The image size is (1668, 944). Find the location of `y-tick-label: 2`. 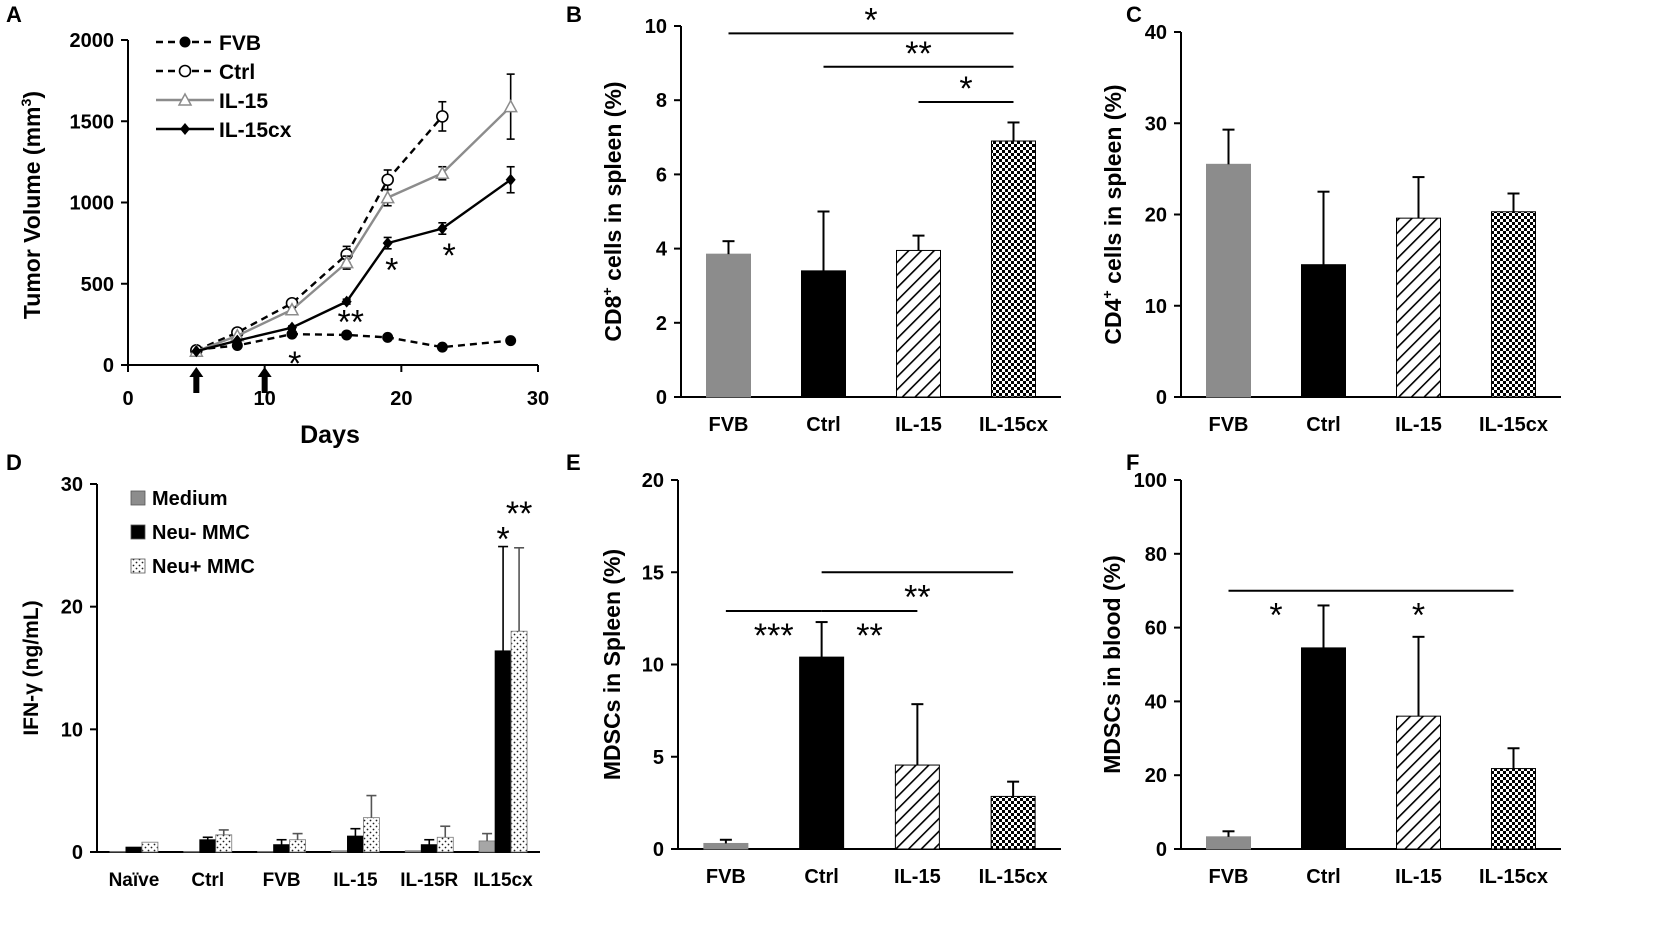

y-tick-label: 2 is located at coordinates (661, 324).